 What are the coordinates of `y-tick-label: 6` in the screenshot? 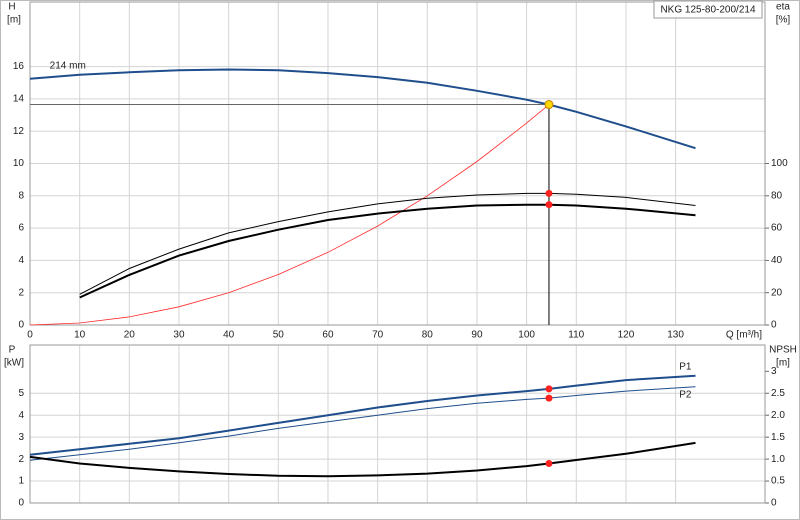 It's located at (21, 228).